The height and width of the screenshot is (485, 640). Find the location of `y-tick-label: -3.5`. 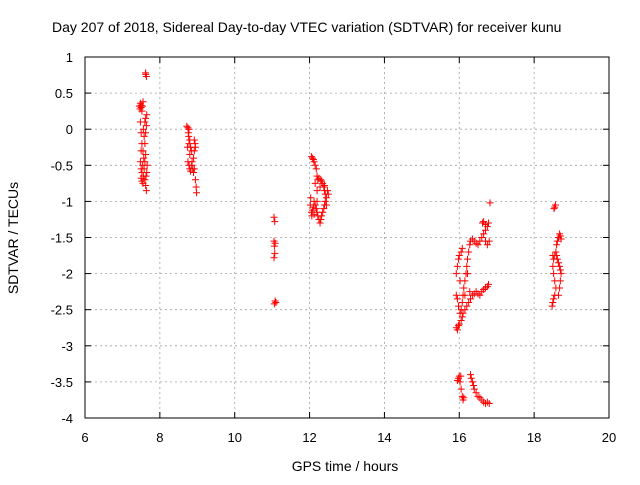

y-tick-label: -3.5 is located at coordinates (62, 382).